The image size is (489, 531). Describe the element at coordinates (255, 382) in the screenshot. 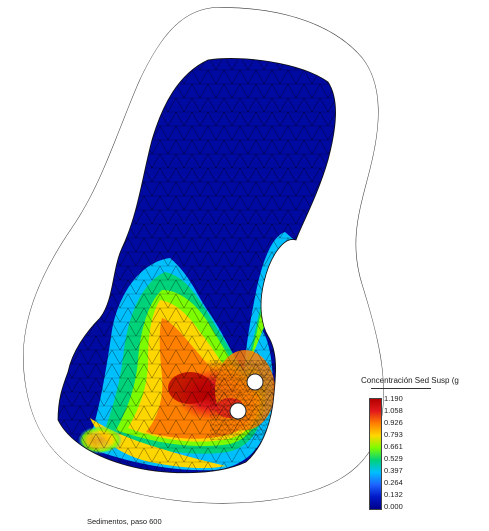

I see `inlet-circle-upper` at that location.